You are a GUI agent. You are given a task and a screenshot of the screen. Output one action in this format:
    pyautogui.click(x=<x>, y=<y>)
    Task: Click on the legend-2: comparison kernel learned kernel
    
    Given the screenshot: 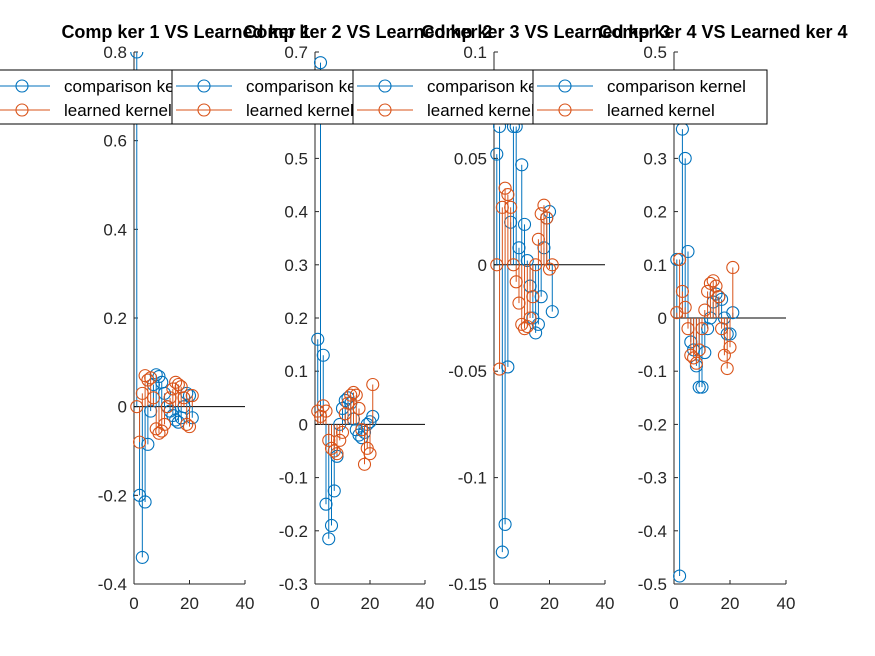 What is the action you would take?
    pyautogui.click(x=278, y=97)
    